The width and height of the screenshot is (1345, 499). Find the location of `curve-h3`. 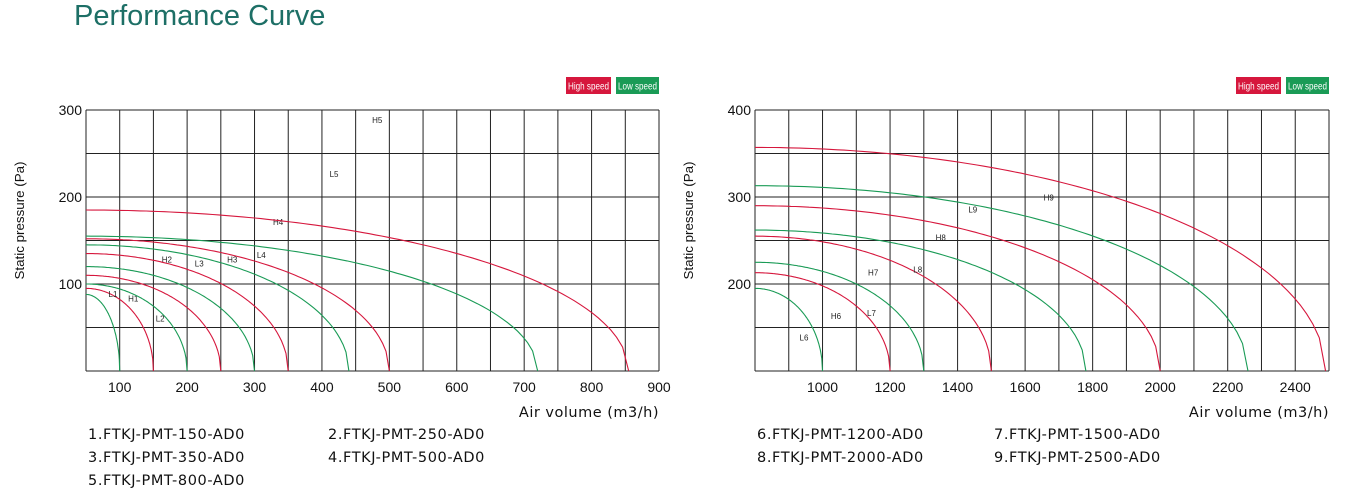

curve-h3 is located at coordinates (187, 312).